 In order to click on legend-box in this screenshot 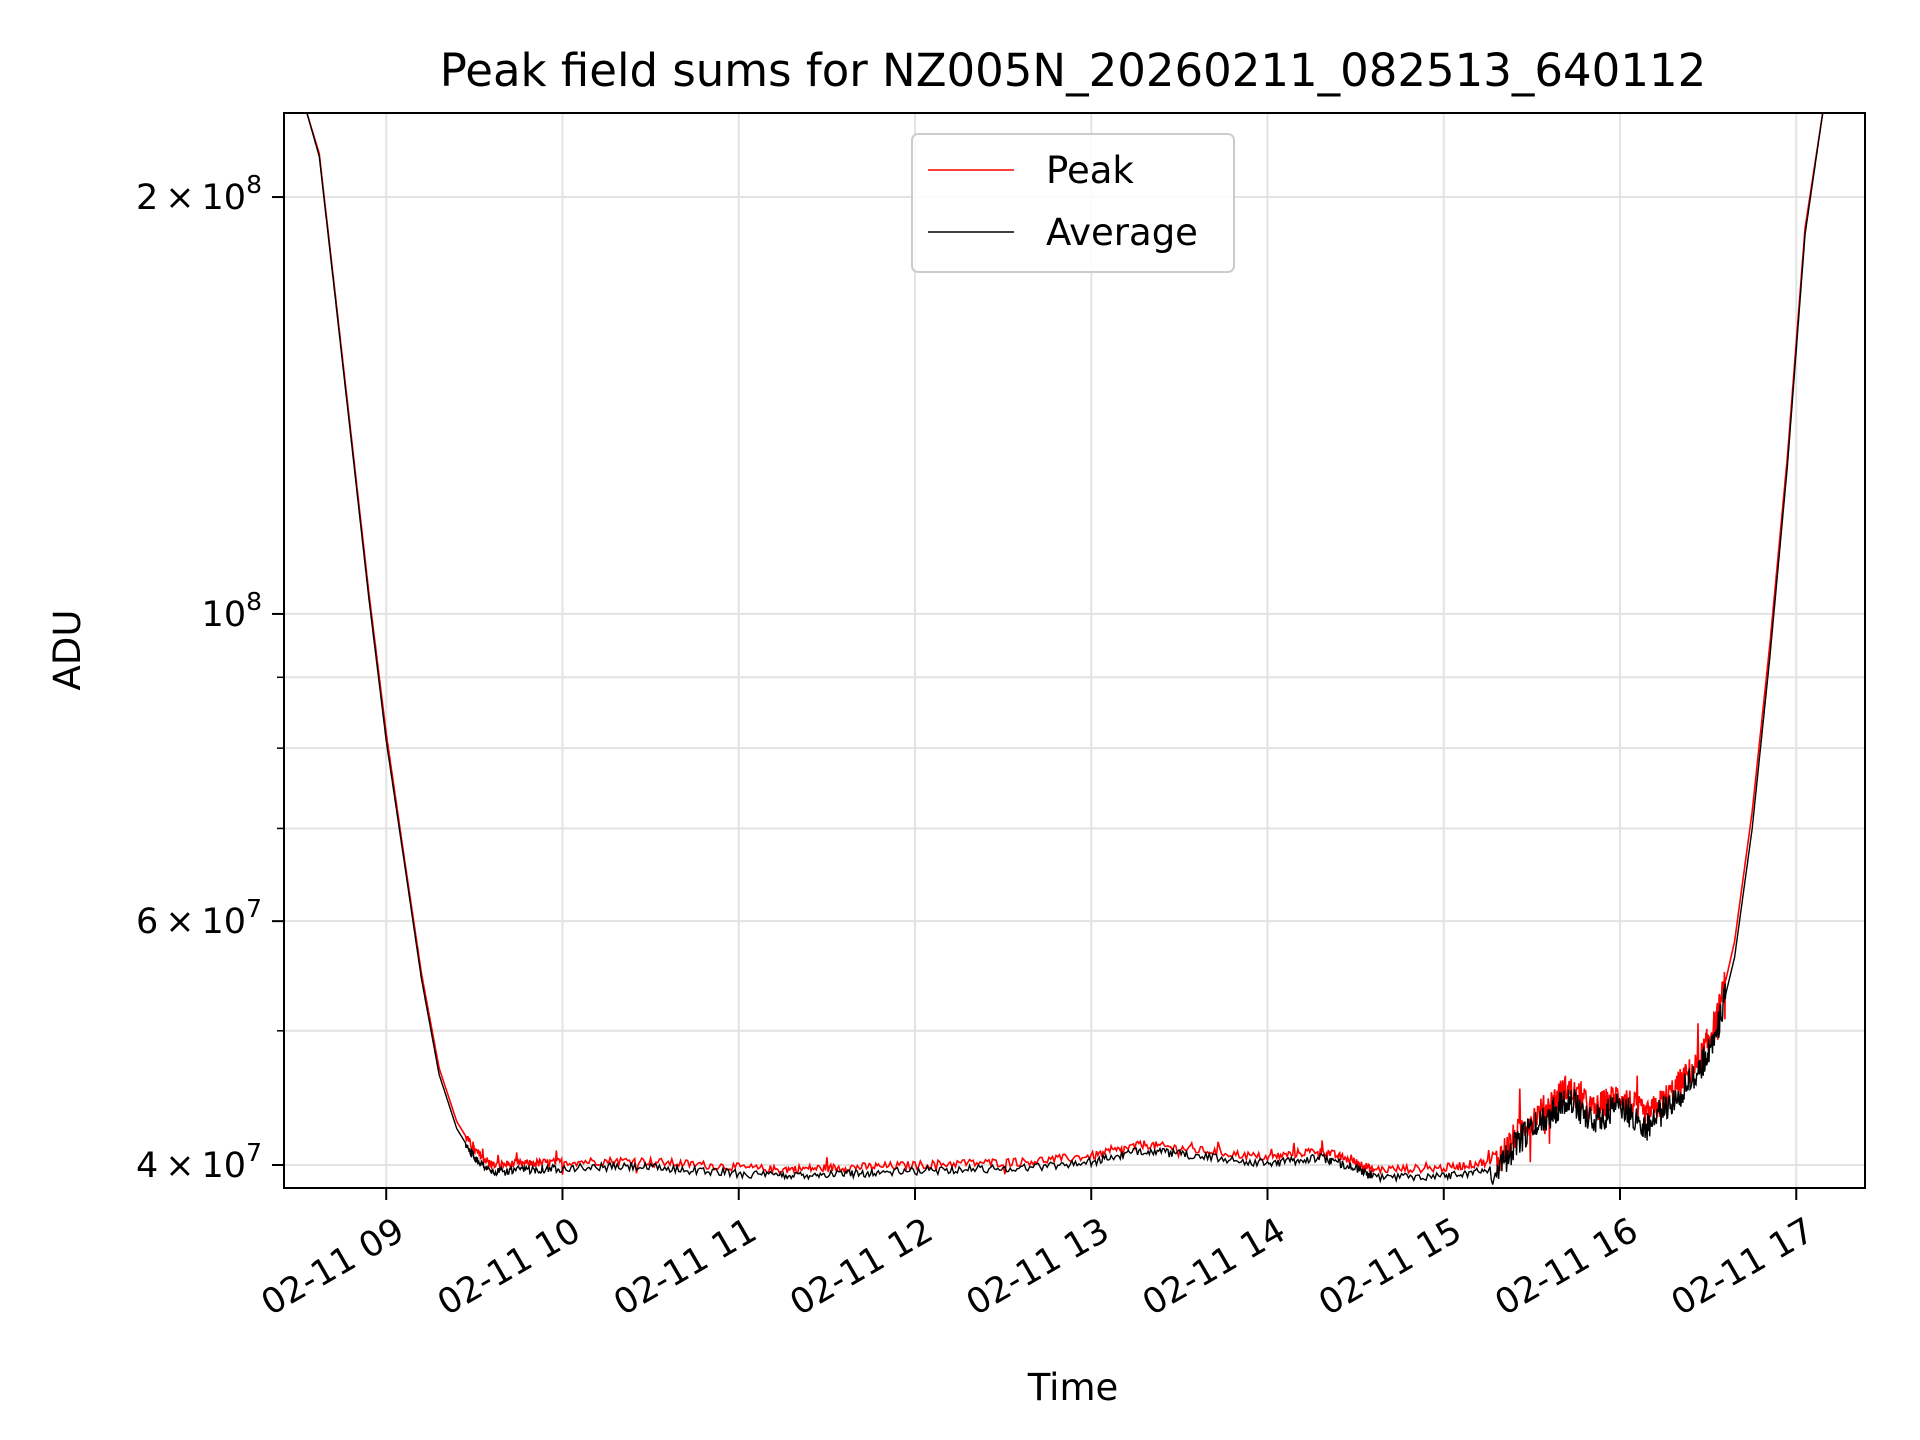, I will do `click(1073, 203)`.